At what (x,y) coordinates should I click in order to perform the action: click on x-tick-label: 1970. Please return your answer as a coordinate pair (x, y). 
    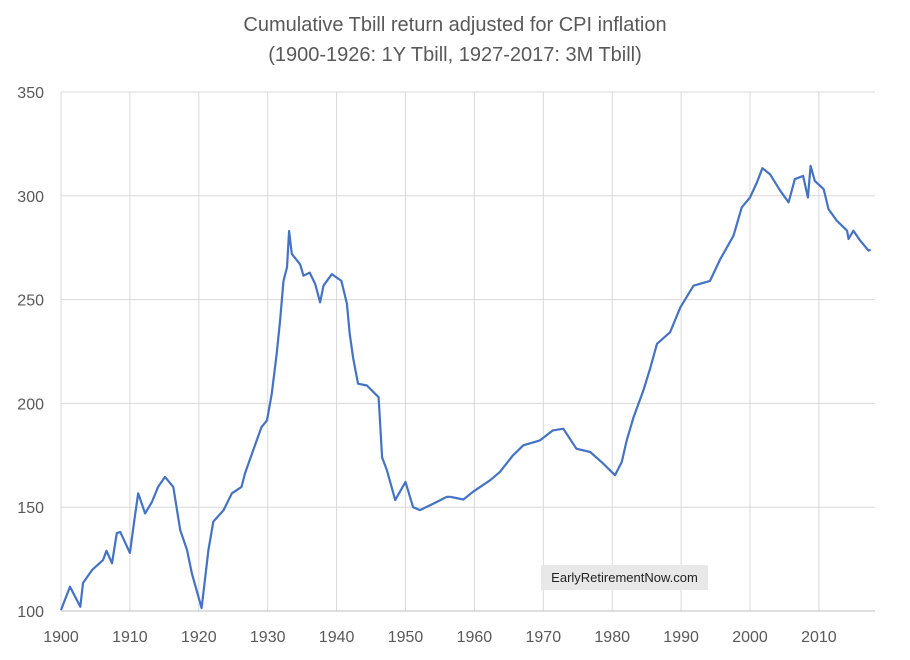
    Looking at the image, I should click on (544, 637).